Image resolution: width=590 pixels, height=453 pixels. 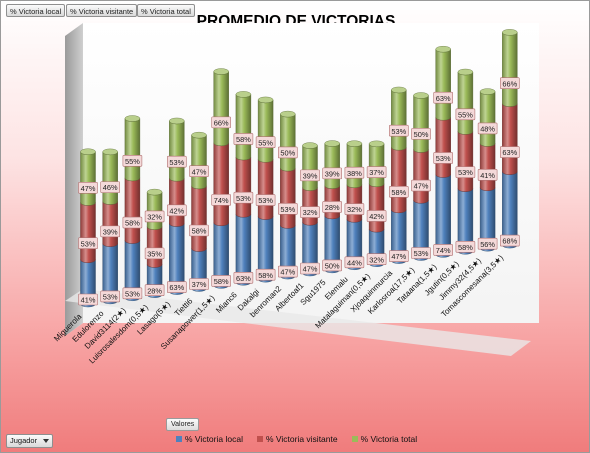 I want to click on chart-floor, so click(x=298, y=322).